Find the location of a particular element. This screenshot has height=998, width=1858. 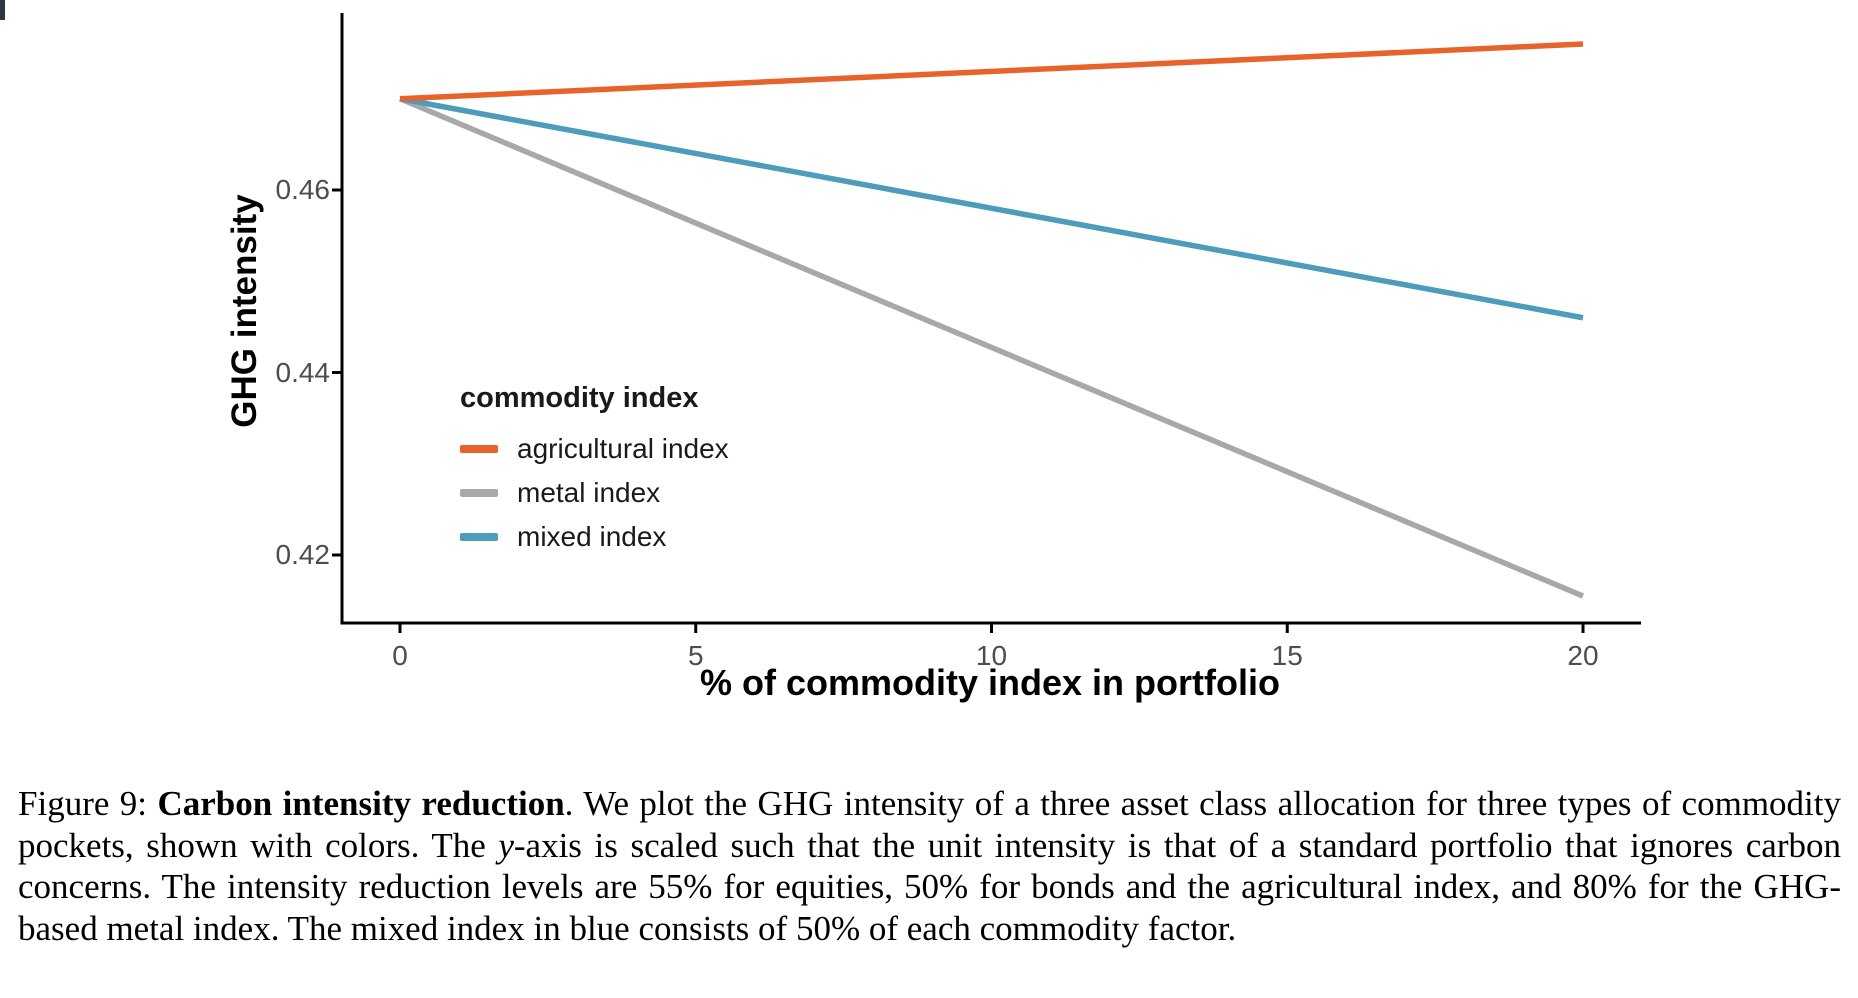

legend-item-metal-index: metal index is located at coordinates (594, 493).